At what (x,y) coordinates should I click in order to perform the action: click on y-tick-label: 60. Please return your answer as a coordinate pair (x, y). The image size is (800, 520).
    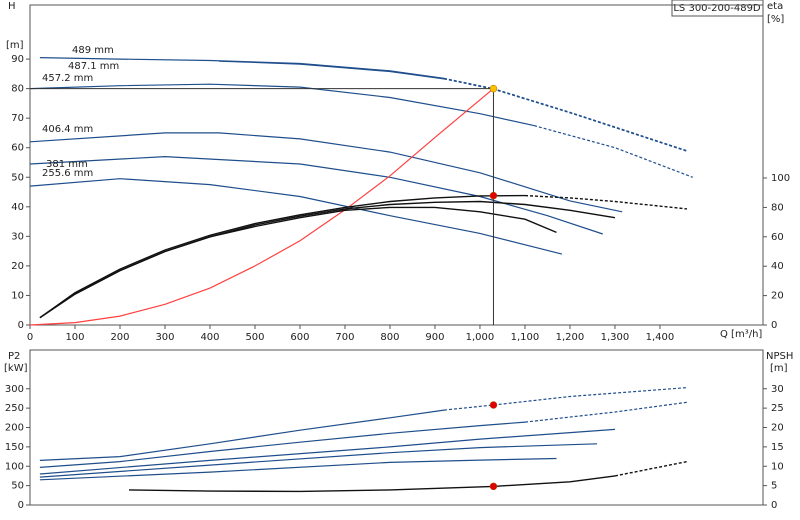
    Looking at the image, I should click on (17, 148).